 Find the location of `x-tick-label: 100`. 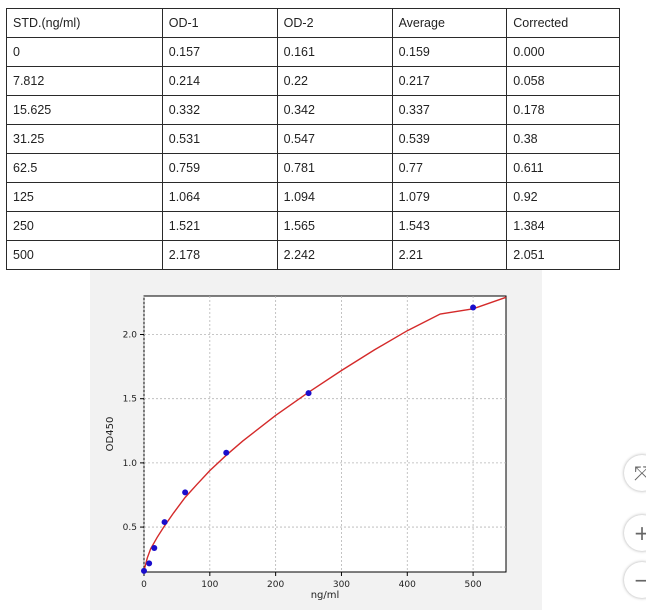

x-tick-label: 100 is located at coordinates (209, 585).